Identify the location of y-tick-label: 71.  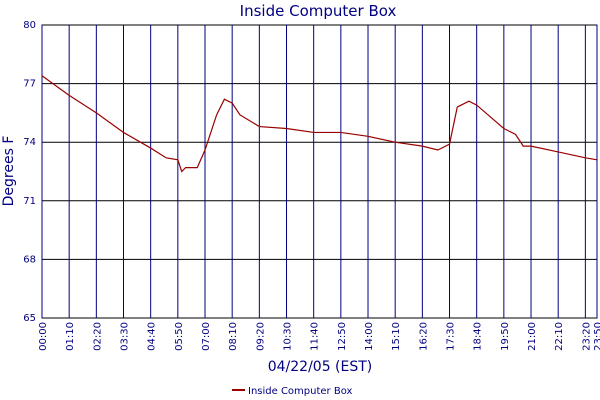
(29, 201).